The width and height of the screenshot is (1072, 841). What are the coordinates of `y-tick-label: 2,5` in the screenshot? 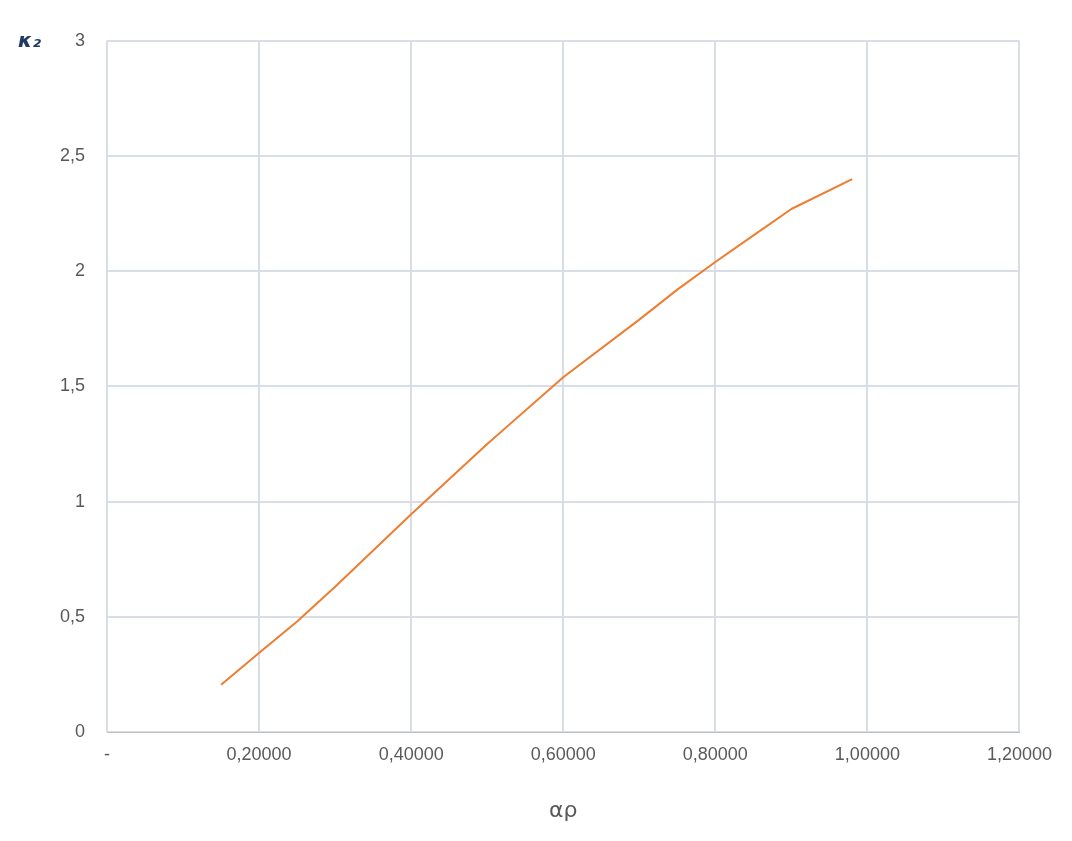 It's located at (72, 154).